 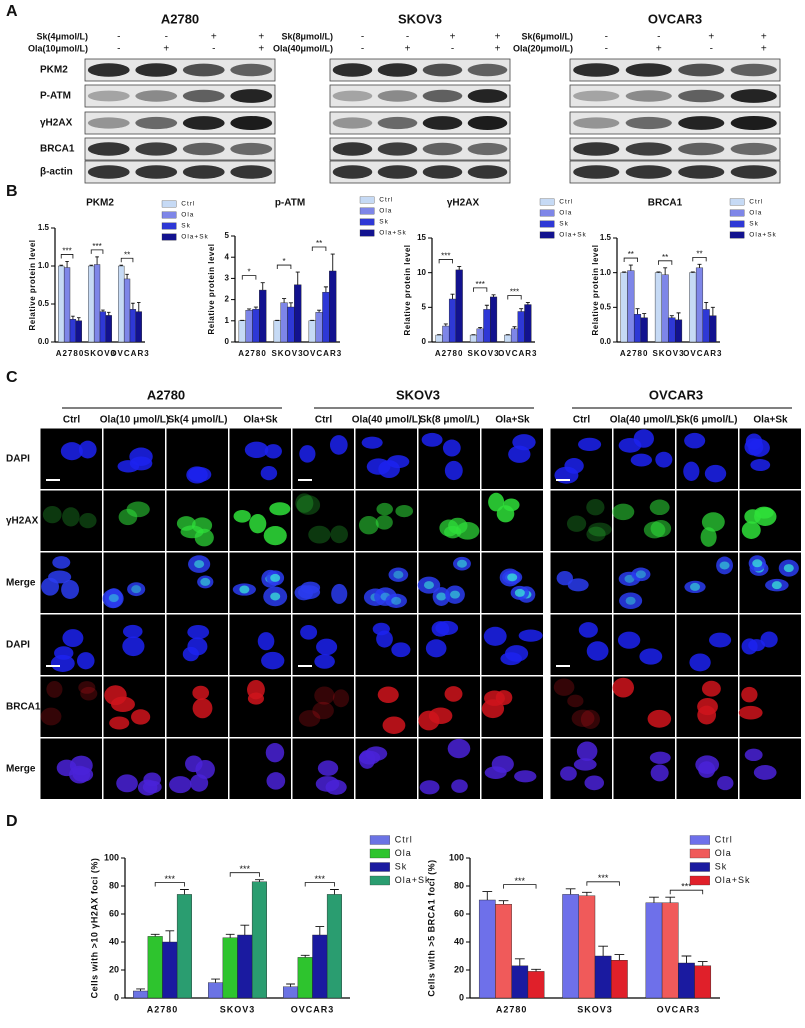 What do you see at coordinates (18, 459) in the screenshot?
I see `row-label: DAPI` at bounding box center [18, 459].